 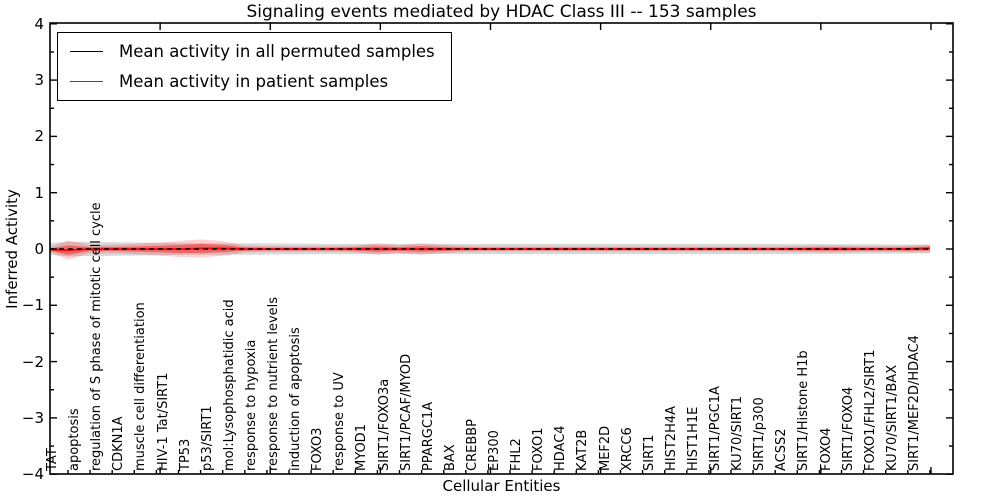 What do you see at coordinates (163, 421) in the screenshot?
I see `x-tick-label: HIV-1 Tat/SIRT1` at bounding box center [163, 421].